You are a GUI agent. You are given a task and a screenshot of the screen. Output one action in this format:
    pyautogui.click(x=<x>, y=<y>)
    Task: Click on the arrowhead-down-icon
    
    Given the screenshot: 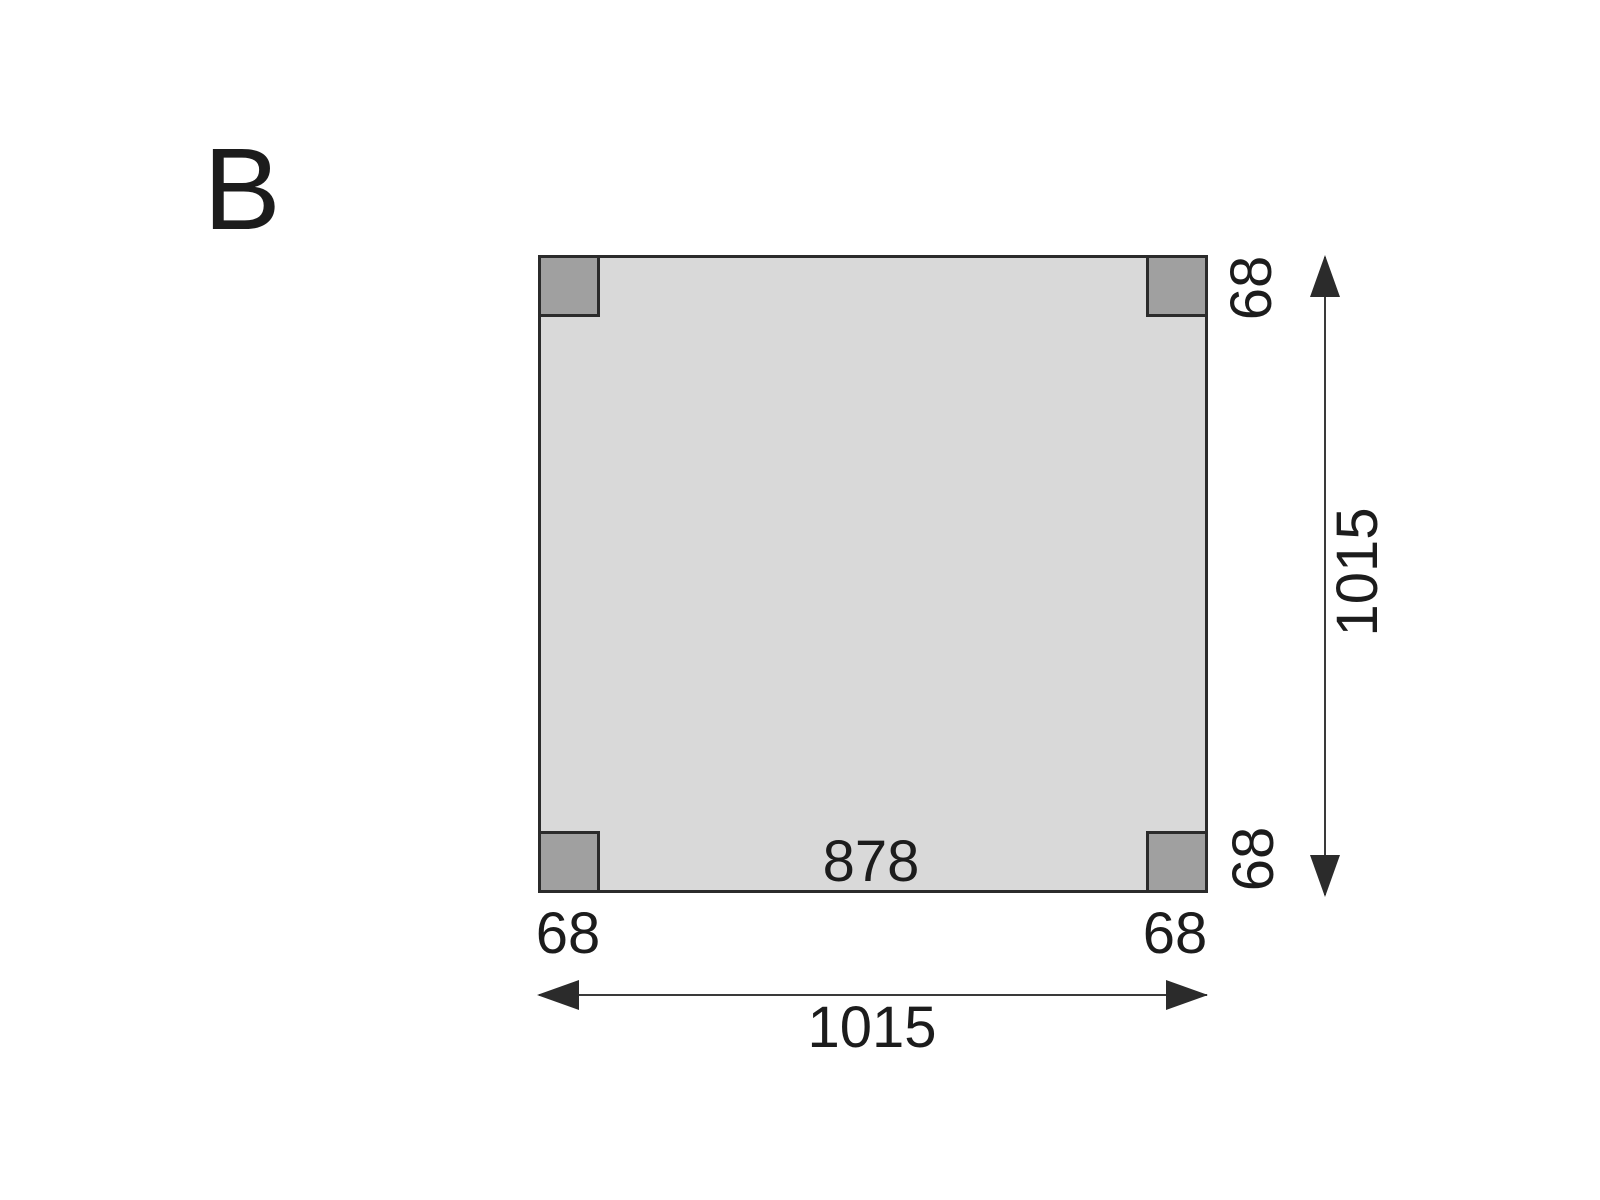 What is the action you would take?
    pyautogui.click(x=1325, y=876)
    